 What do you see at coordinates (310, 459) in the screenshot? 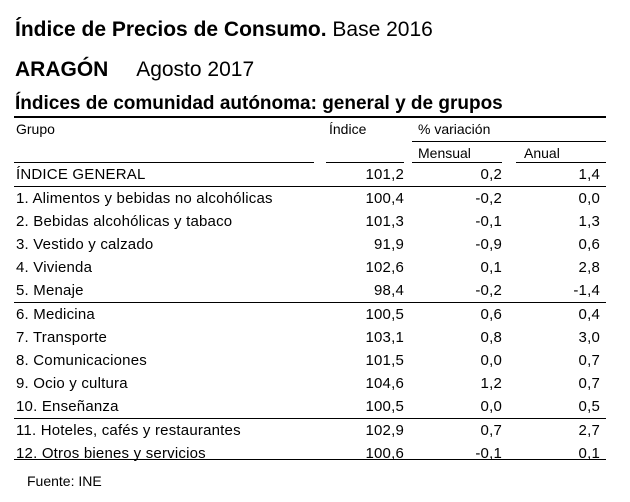
I see `table-bottom-rule` at bounding box center [310, 459].